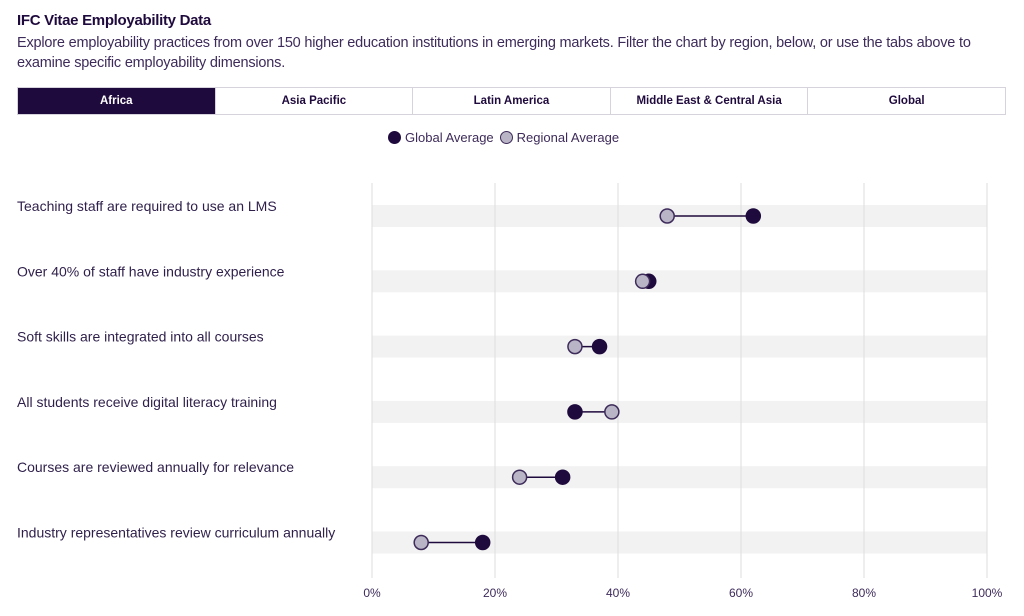 Image resolution: width=1024 pixels, height=616 pixels. Describe the element at coordinates (568, 137) in the screenshot. I see `legend-regional: Regional Average` at that location.